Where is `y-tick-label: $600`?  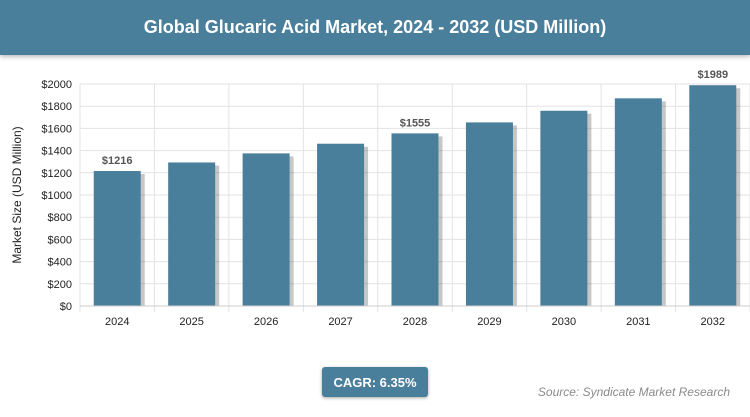 y-tick-label: $600 is located at coordinates (60, 240).